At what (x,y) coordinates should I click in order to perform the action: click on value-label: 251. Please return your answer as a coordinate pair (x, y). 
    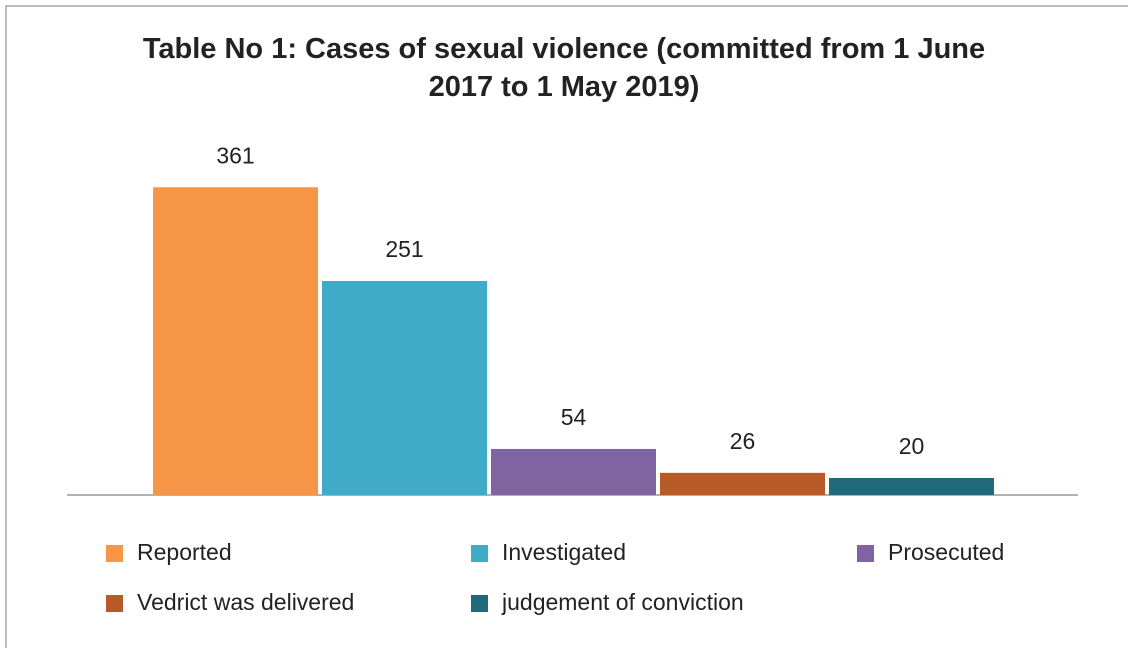
    Looking at the image, I should click on (404, 249).